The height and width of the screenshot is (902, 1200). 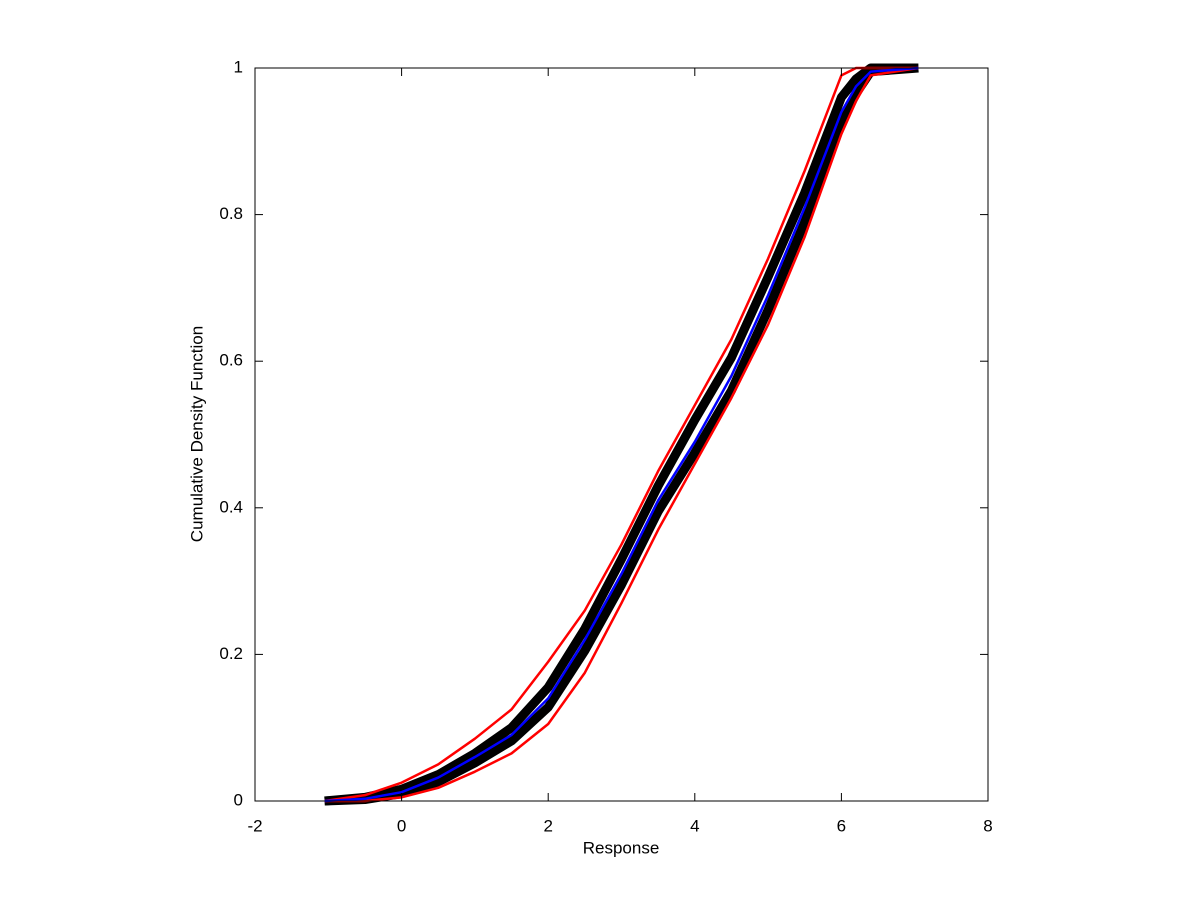 I want to click on y-tick-label: 0.6, so click(x=231, y=360).